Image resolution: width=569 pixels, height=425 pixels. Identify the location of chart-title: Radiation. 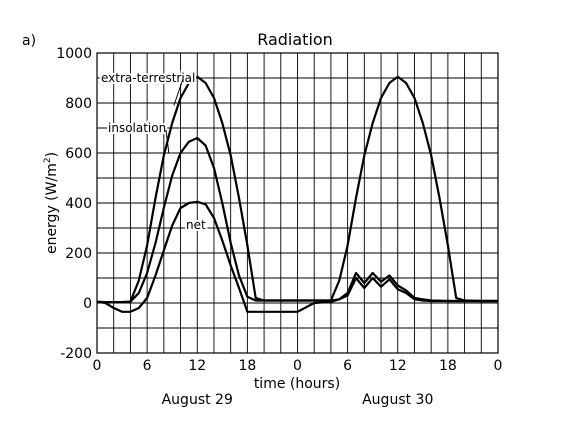
(295, 39).